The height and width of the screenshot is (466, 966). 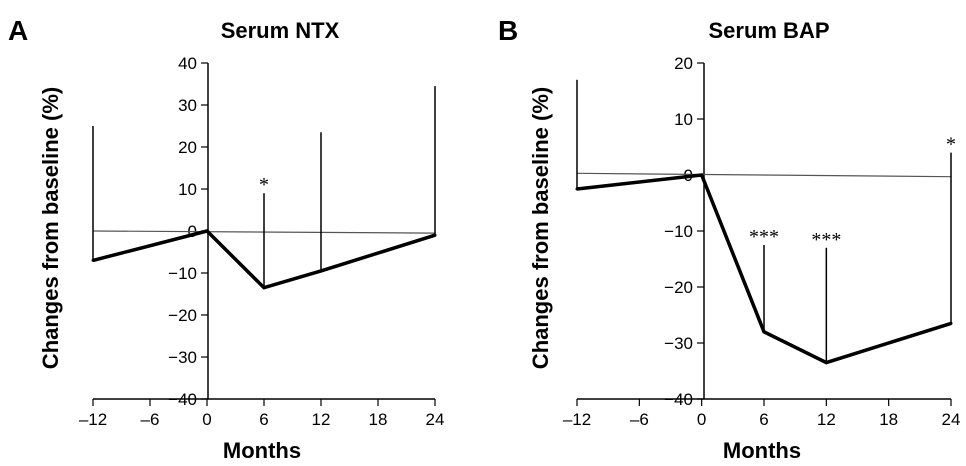 I want to click on panel-letter: A, so click(x=18, y=30).